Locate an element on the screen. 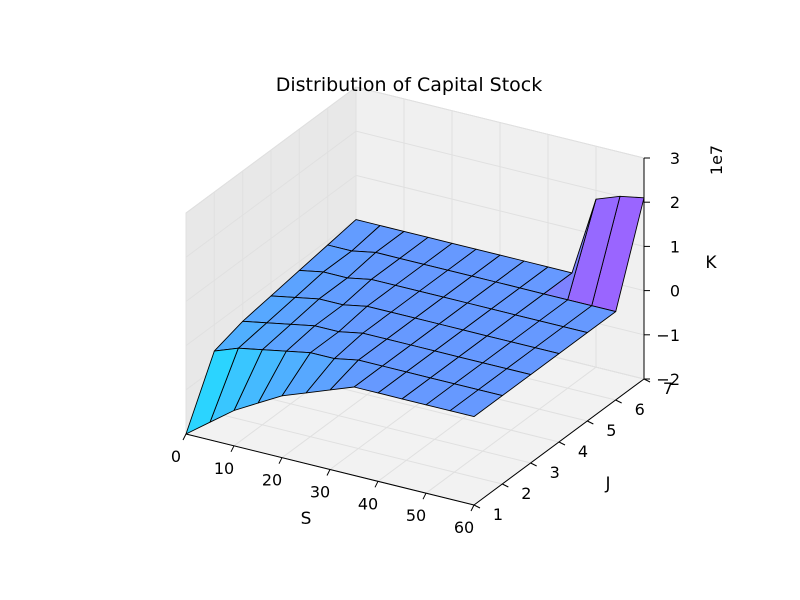 The image size is (800, 600). x-tick-label: 40 is located at coordinates (368, 503).